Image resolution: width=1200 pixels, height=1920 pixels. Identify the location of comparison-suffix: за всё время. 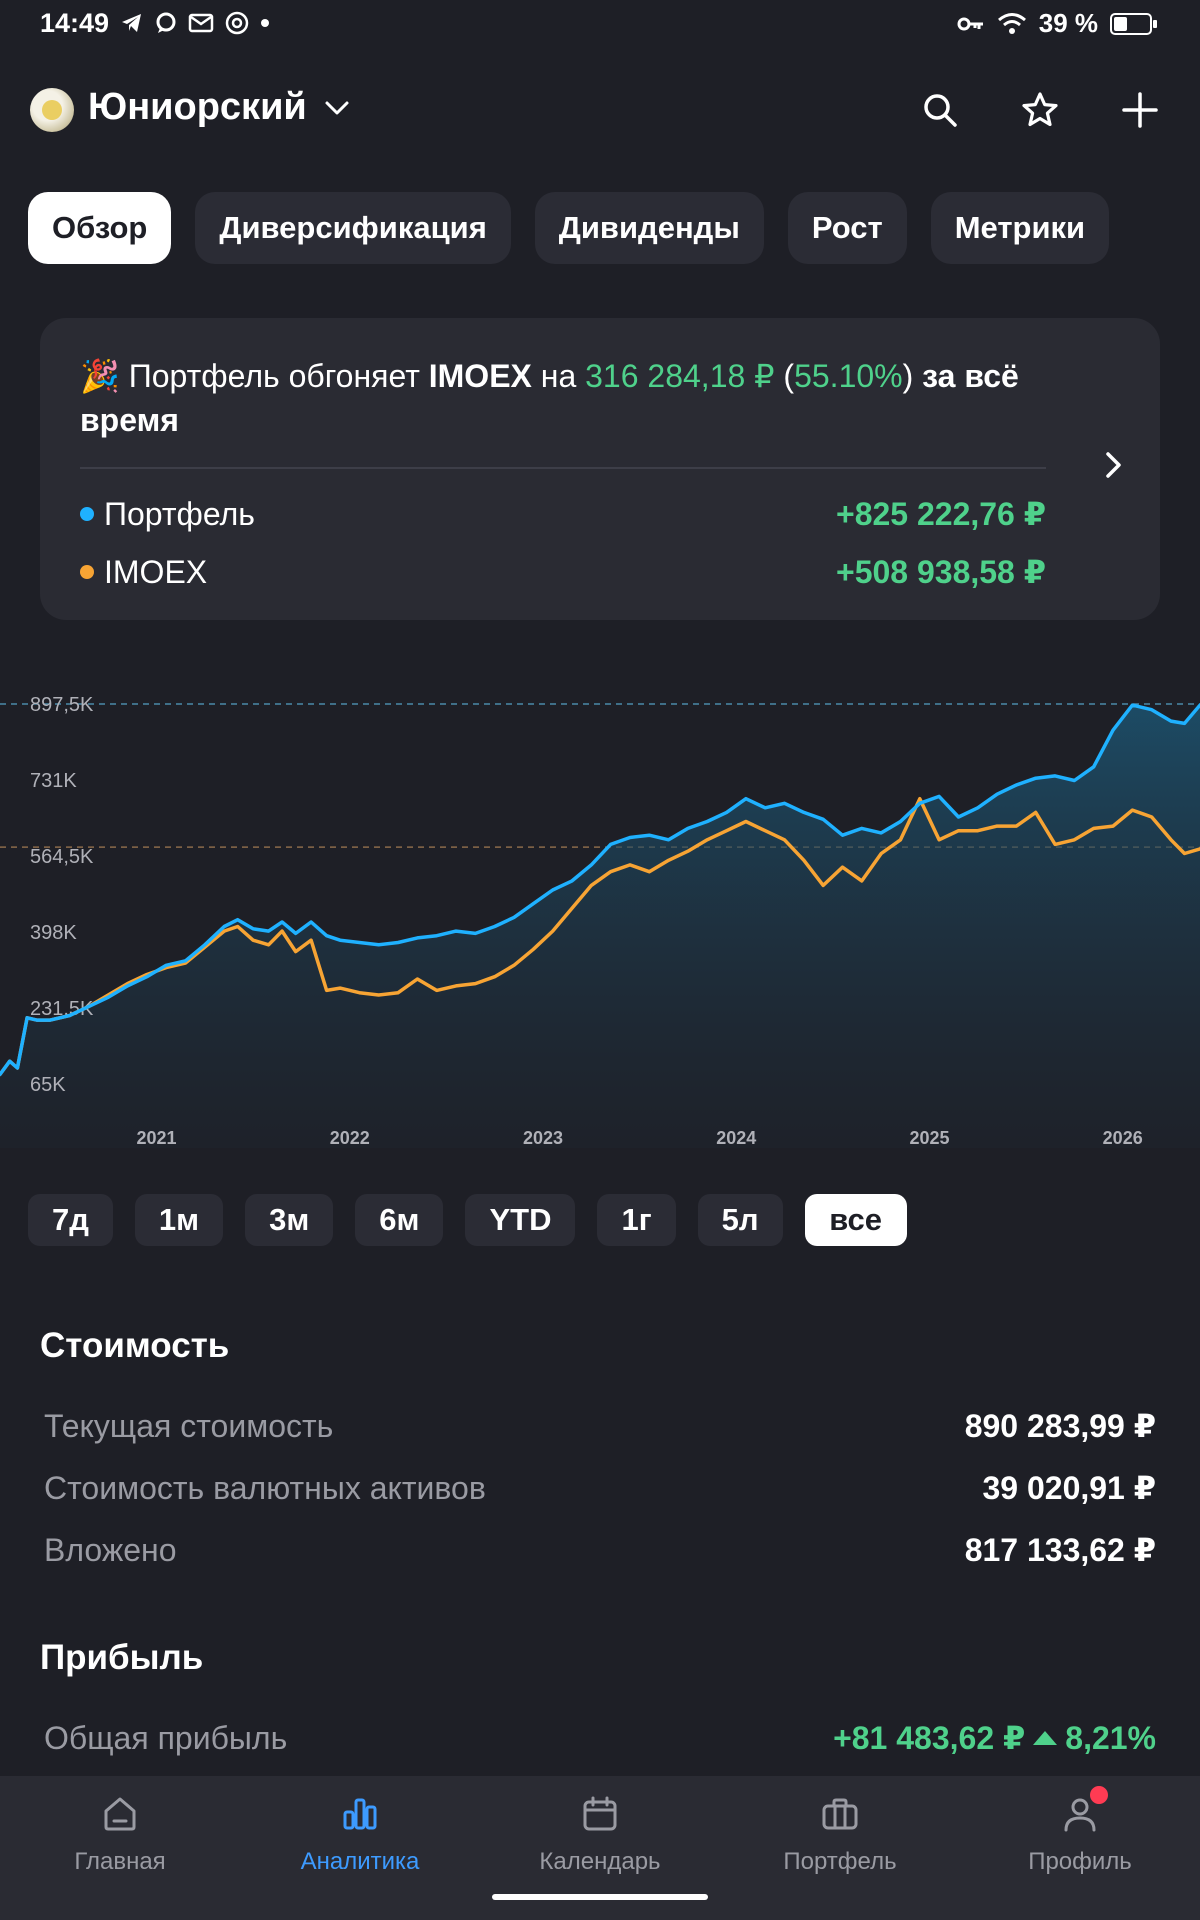
(549, 398).